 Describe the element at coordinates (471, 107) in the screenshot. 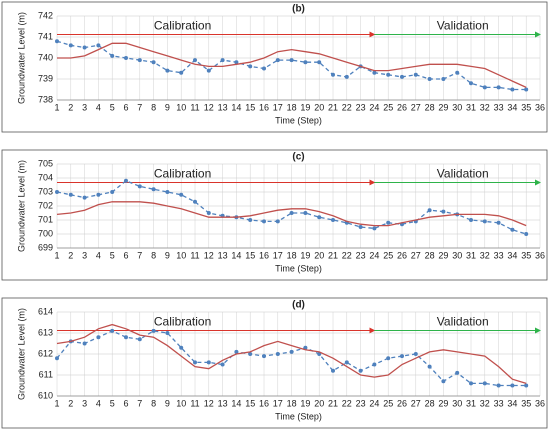

I see `x-tick-label: 31` at that location.